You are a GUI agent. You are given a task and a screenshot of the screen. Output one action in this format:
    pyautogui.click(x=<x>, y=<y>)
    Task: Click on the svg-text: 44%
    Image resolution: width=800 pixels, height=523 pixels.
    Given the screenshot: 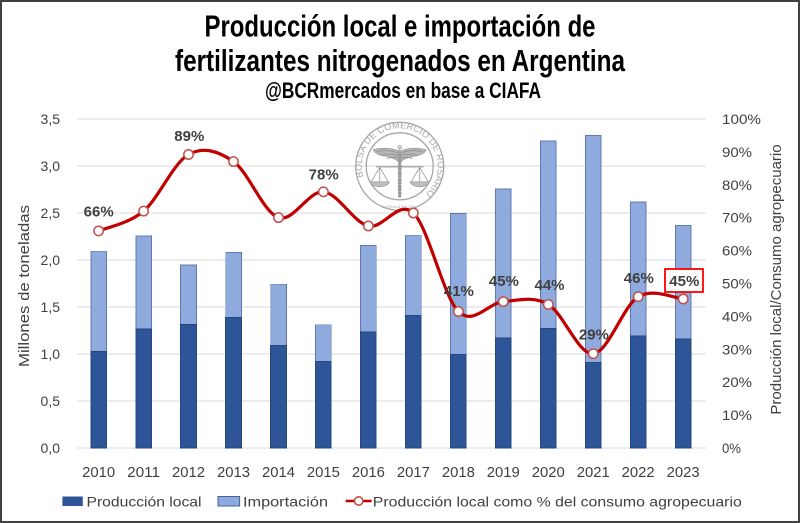 What is the action you would take?
    pyautogui.click(x=549, y=285)
    